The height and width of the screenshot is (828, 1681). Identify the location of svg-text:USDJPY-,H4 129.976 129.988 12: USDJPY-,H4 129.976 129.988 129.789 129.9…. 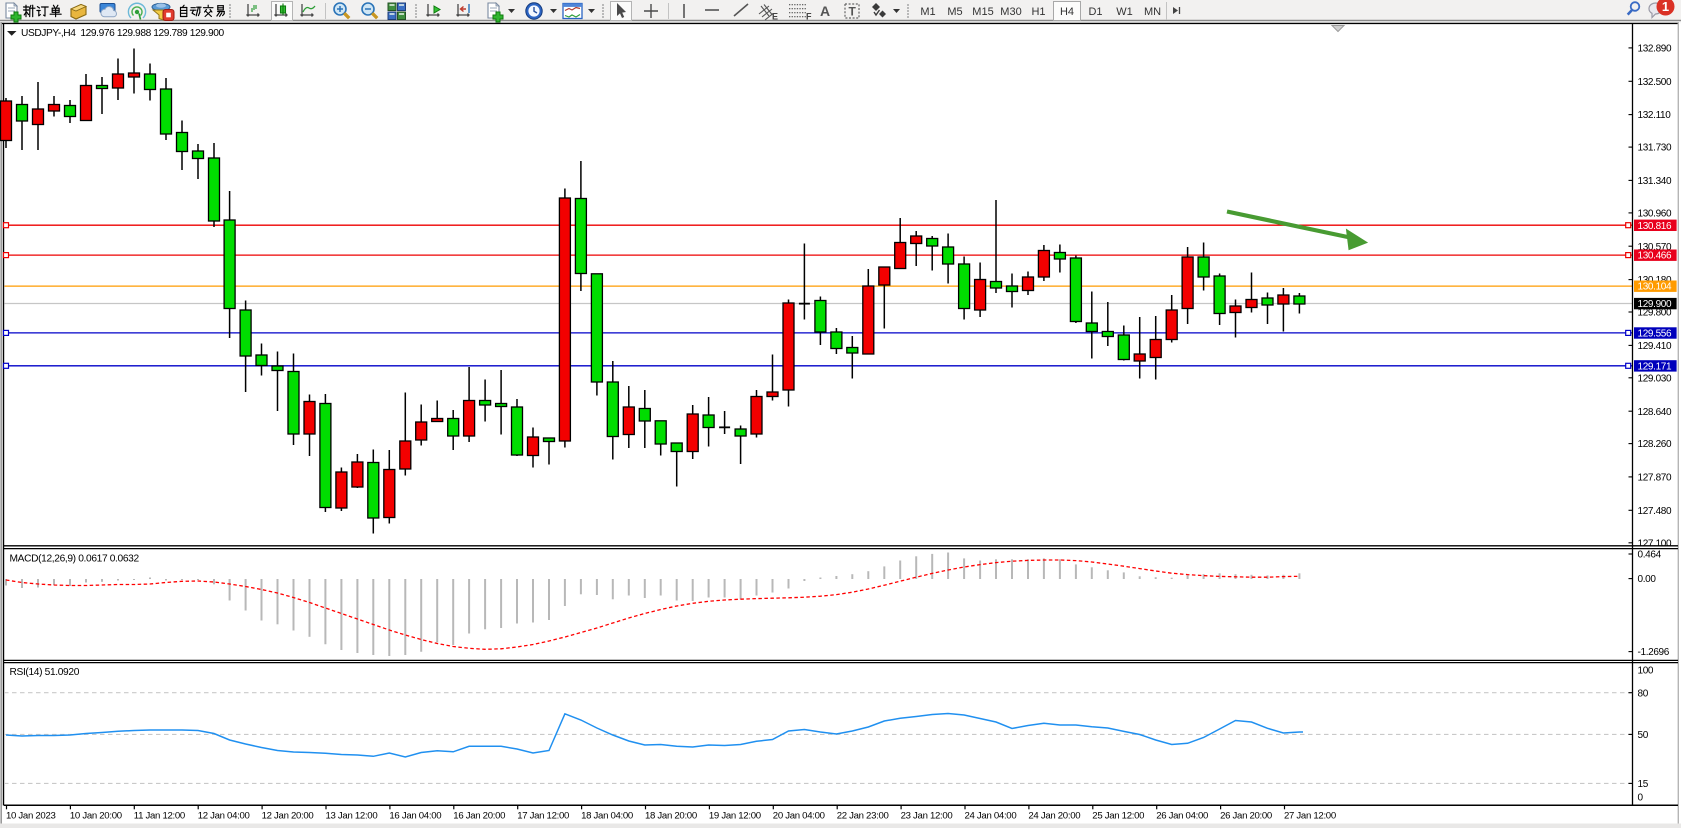
(122, 33).